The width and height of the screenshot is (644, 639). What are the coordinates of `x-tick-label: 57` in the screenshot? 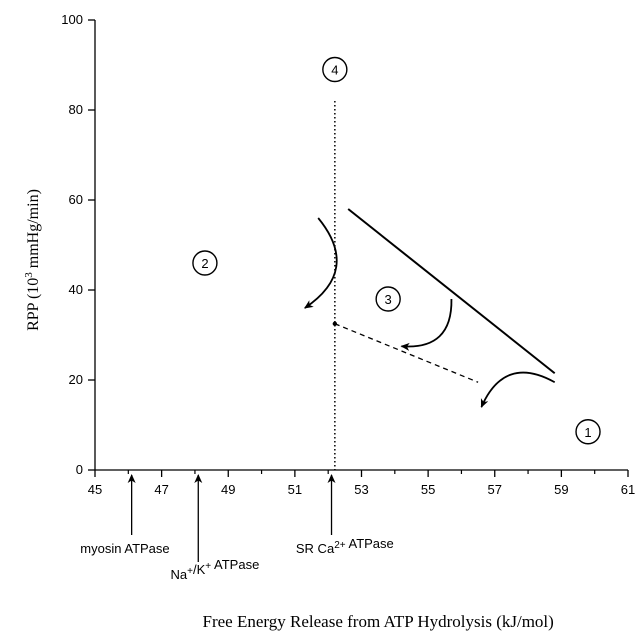 It's located at (495, 489).